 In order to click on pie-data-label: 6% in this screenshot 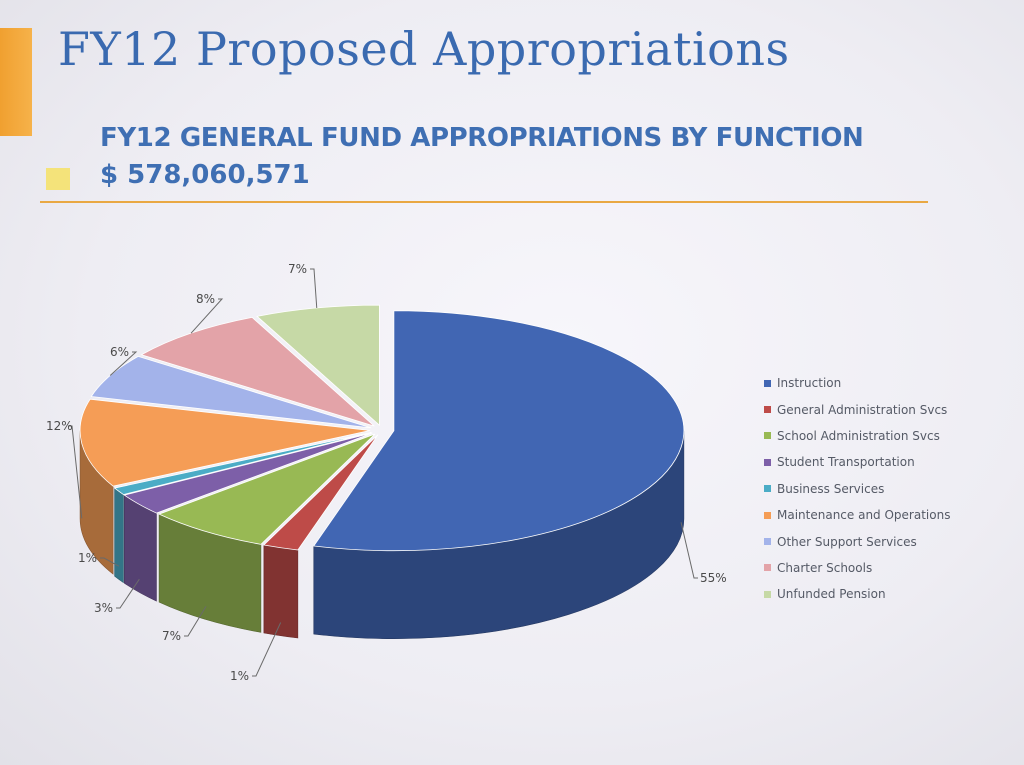, I will do `click(119, 352)`.